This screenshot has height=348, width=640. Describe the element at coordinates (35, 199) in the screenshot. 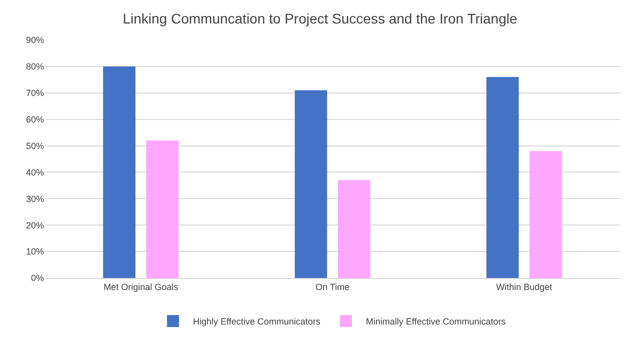

I see `y-tick-label: 30%` at that location.